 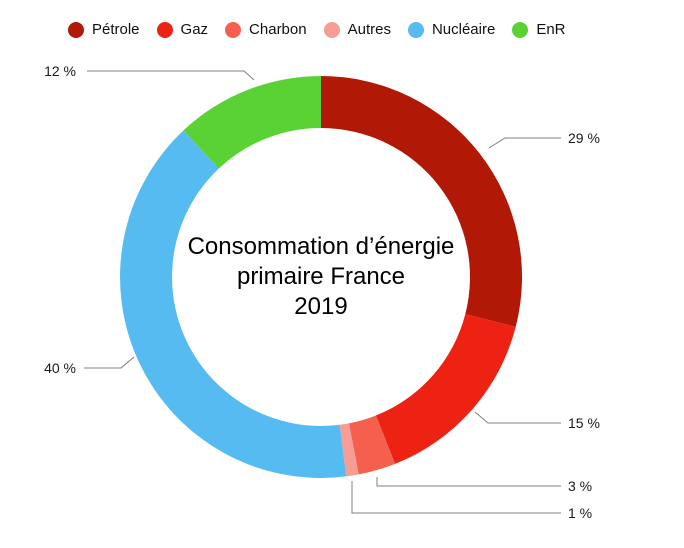 I want to click on legend-dot-autres-icon, so click(x=331, y=29).